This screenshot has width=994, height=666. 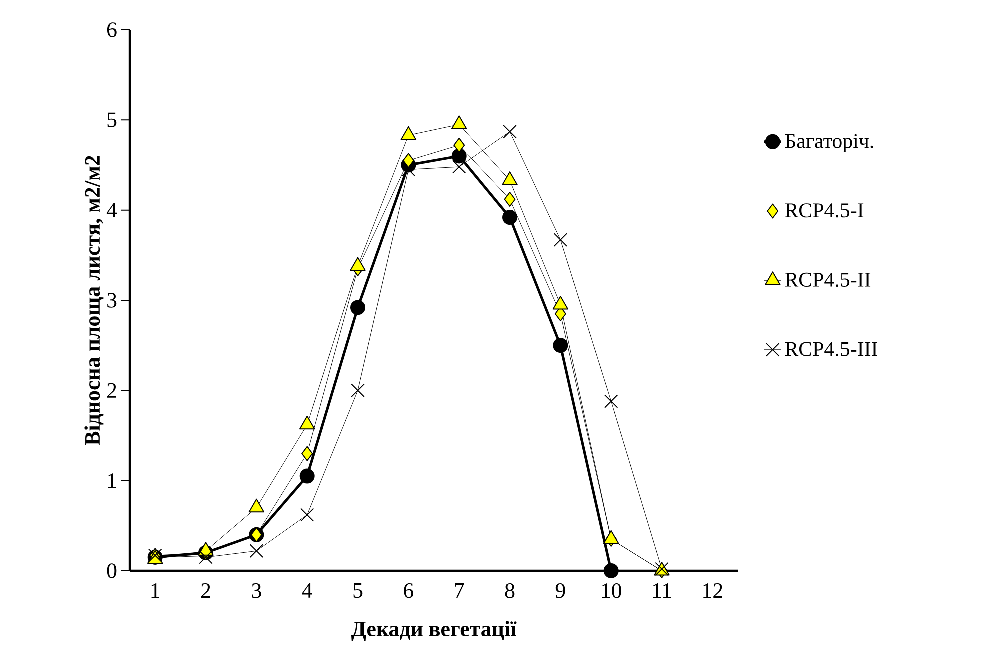 What do you see at coordinates (307, 591) in the screenshot?
I see `x-tick-label: 4` at bounding box center [307, 591].